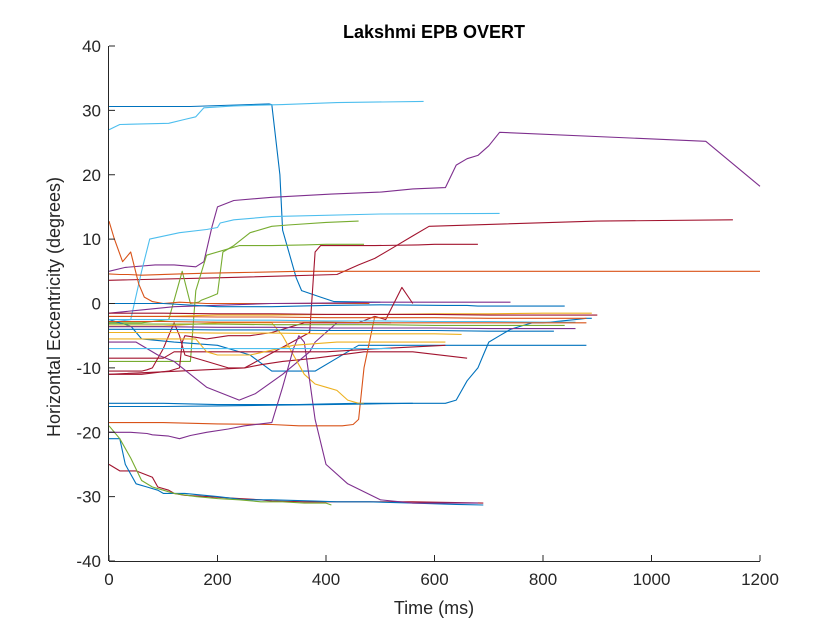 The height and width of the screenshot is (630, 840). I want to click on x-tick-label: 800, so click(543, 579).